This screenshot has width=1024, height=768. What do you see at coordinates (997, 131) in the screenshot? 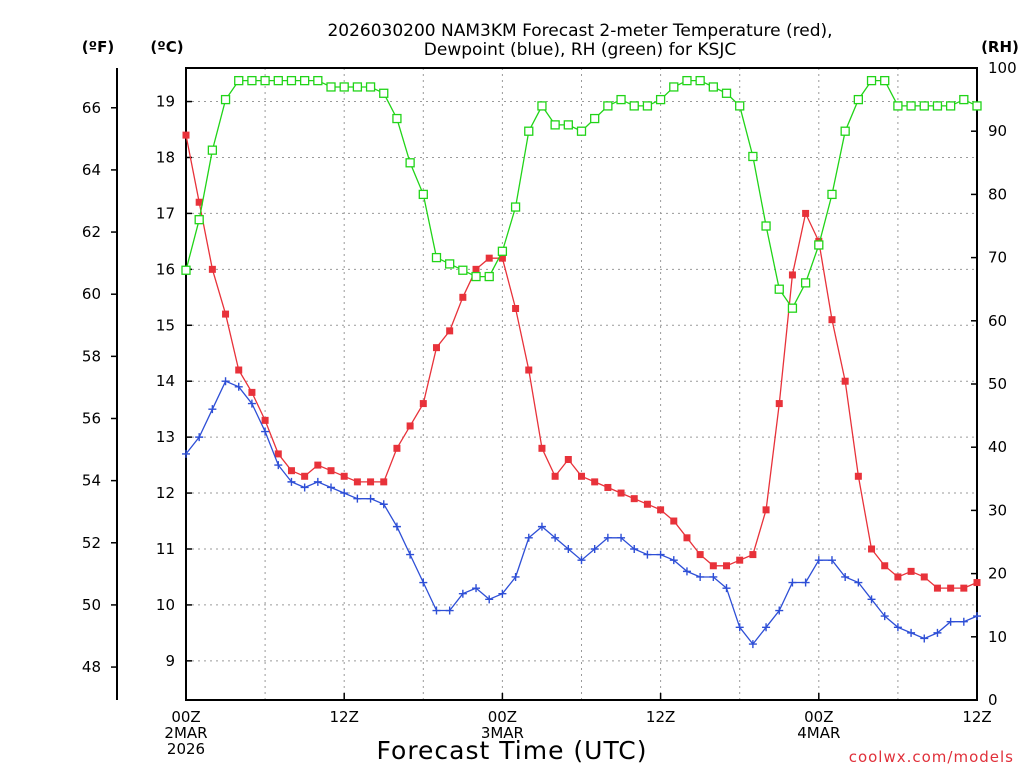
I see `rh-tick-label: 90` at bounding box center [997, 131].